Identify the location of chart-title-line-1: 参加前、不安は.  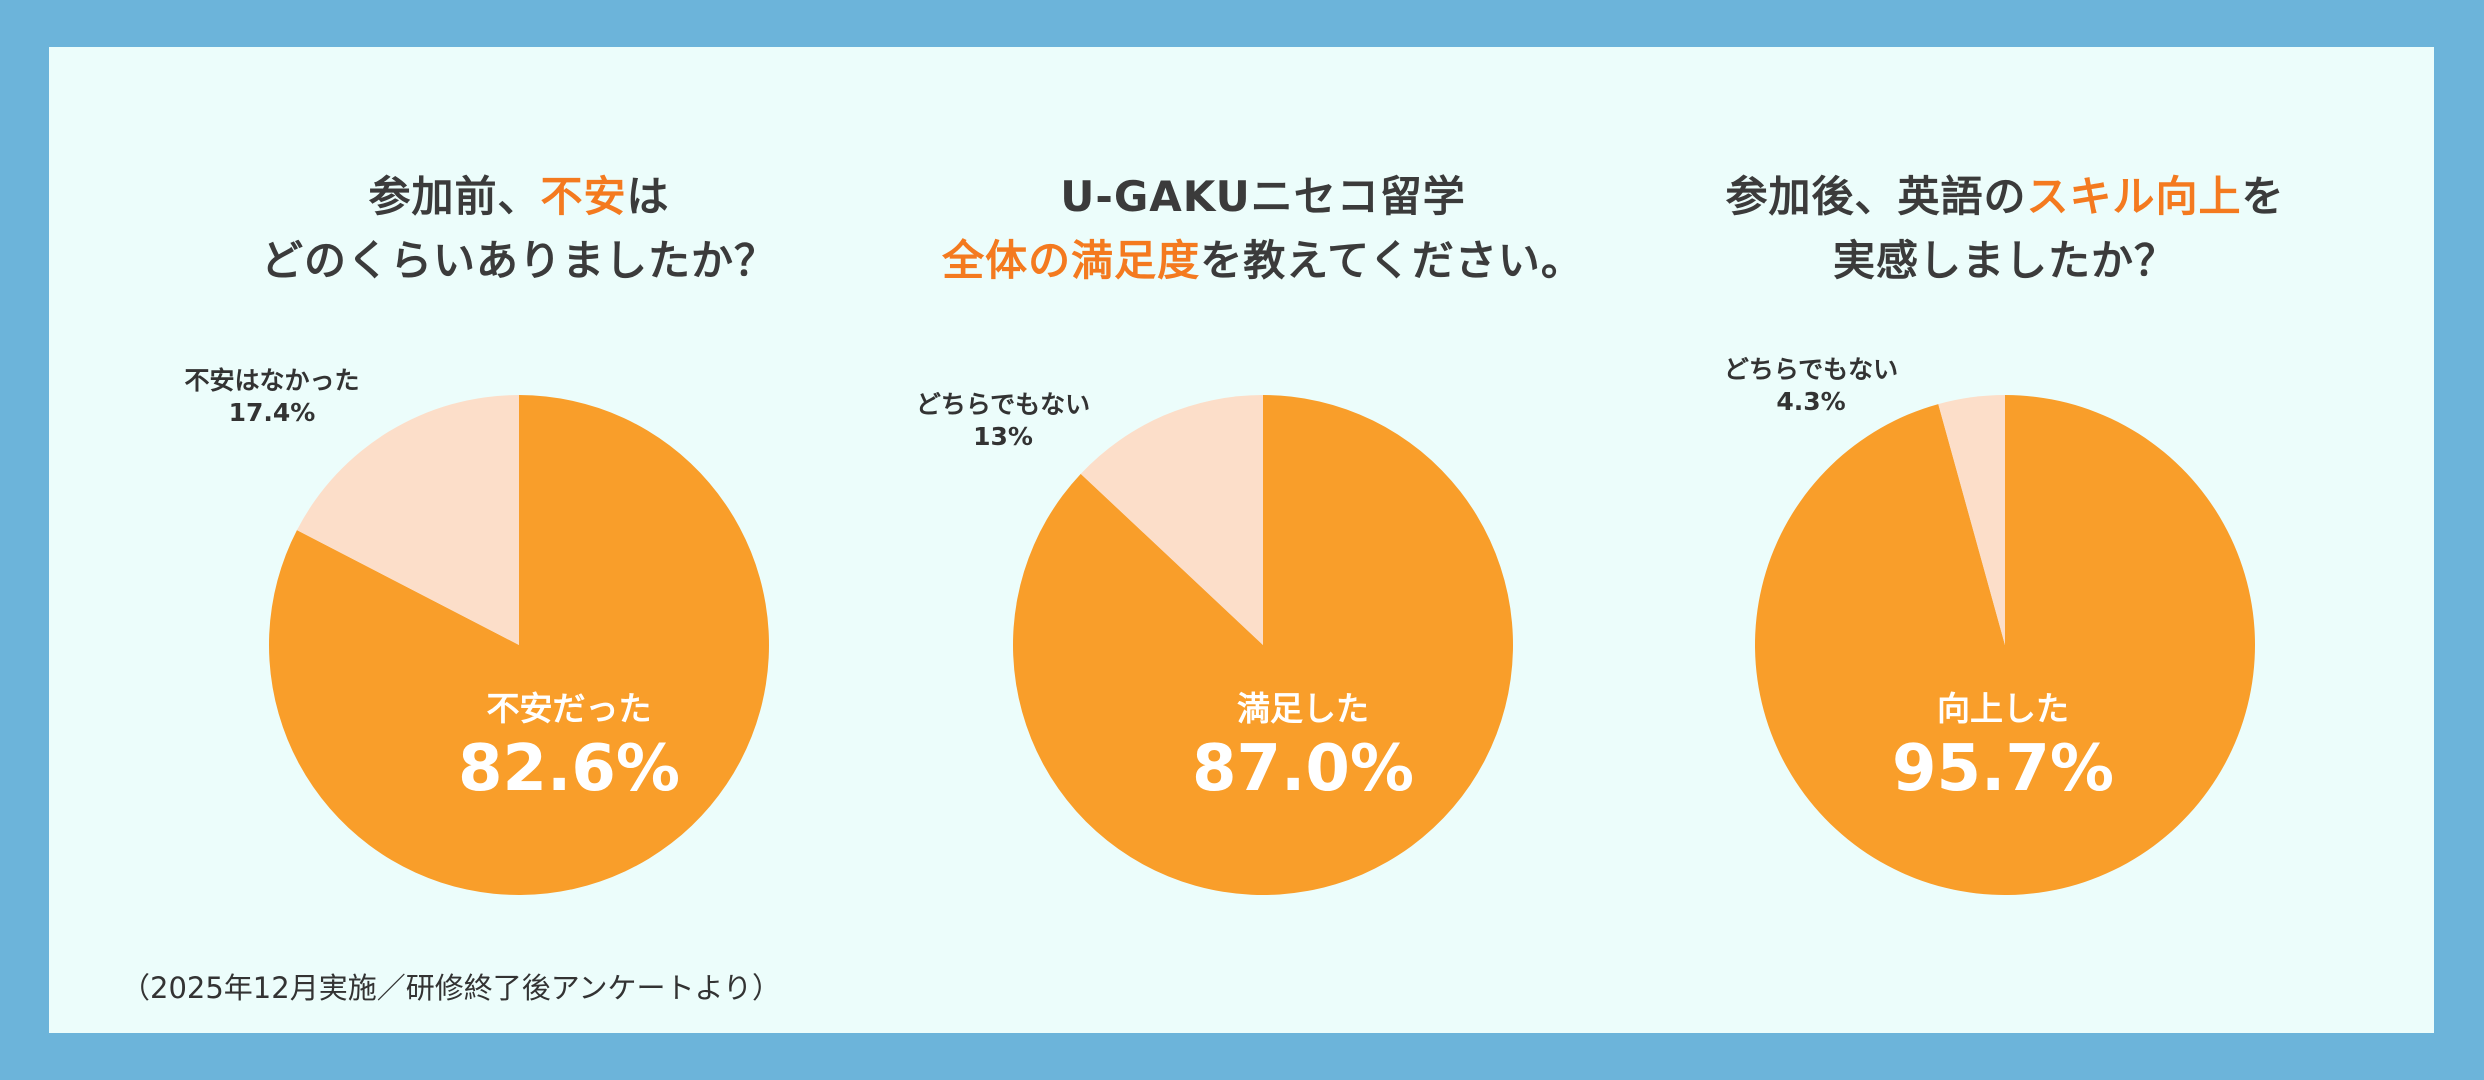
(519, 197).